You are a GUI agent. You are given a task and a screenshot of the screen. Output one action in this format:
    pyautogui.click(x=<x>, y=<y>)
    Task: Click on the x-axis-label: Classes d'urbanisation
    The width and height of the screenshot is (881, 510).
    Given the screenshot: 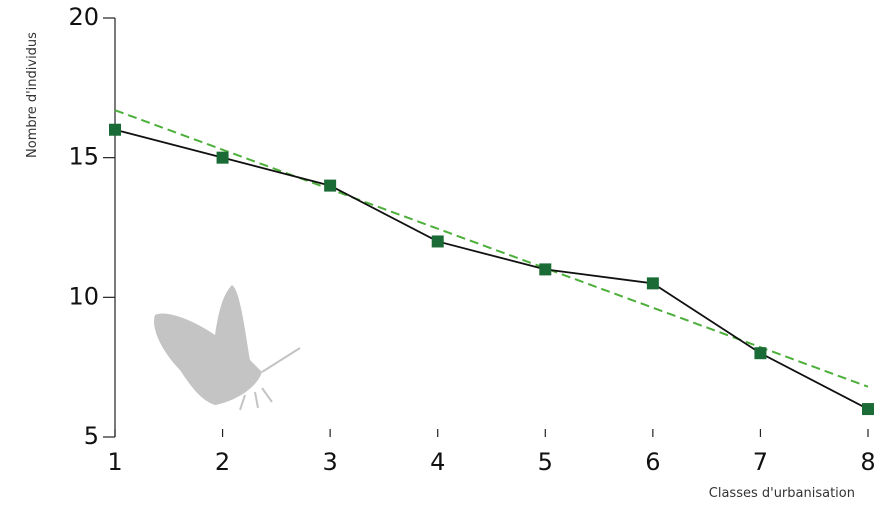 What is the action you would take?
    pyautogui.click(x=782, y=493)
    